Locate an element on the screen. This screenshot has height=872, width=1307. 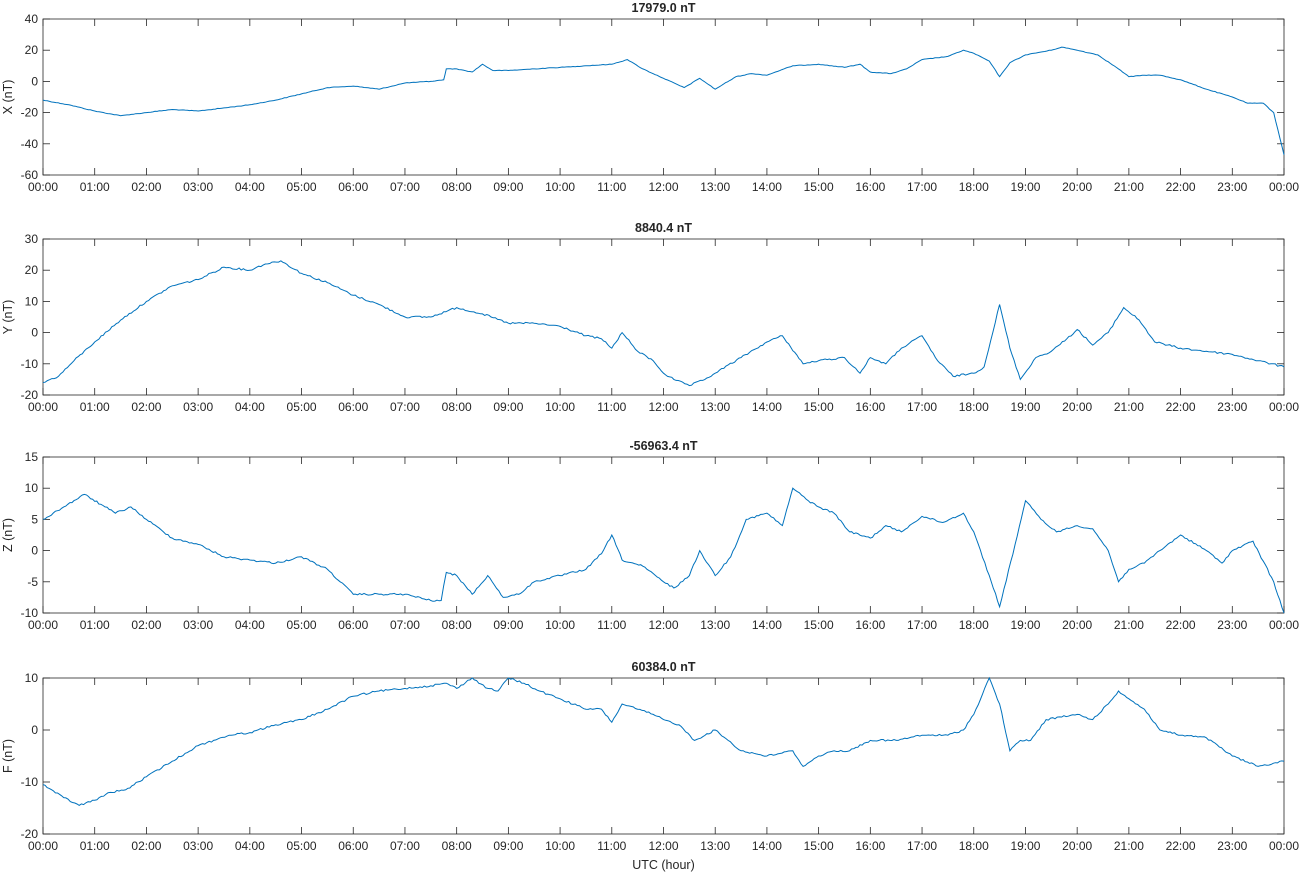
y-tick-label: -5 is located at coordinates (32, 582).